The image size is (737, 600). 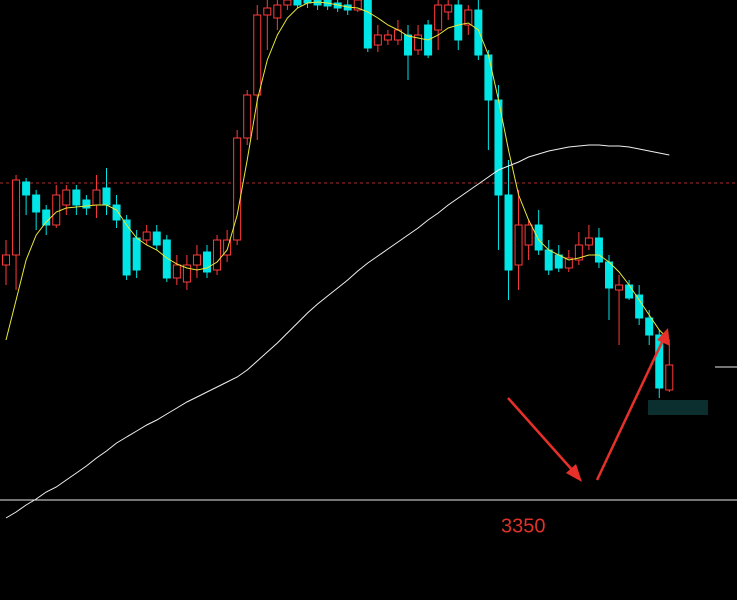 I want to click on arrow-up, so click(x=630, y=410).